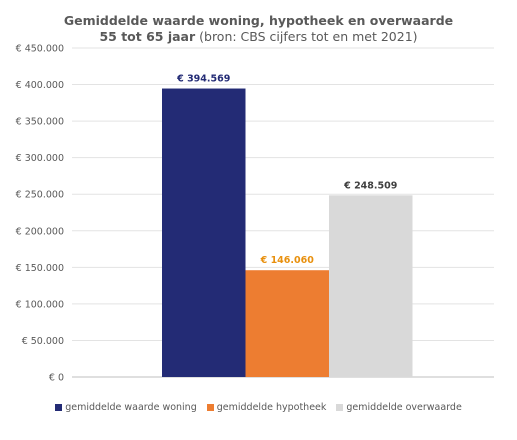  Describe the element at coordinates (43, 341) in the screenshot. I see `y-tick-label: € 50.000` at that location.